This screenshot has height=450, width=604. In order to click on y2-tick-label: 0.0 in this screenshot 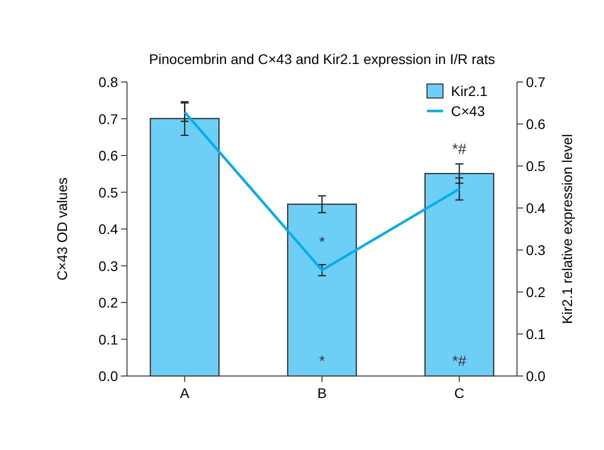, I will do `click(536, 376)`.